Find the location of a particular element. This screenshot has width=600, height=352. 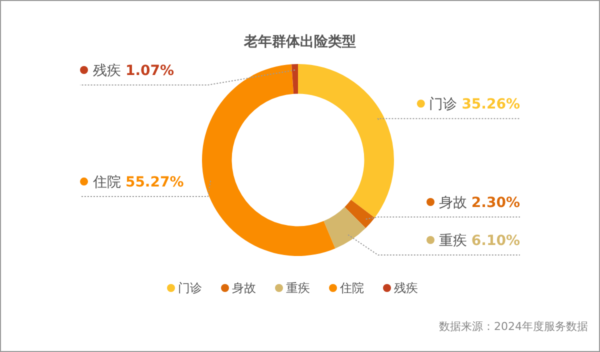

legend-label: 重疾 is located at coordinates (298, 288).